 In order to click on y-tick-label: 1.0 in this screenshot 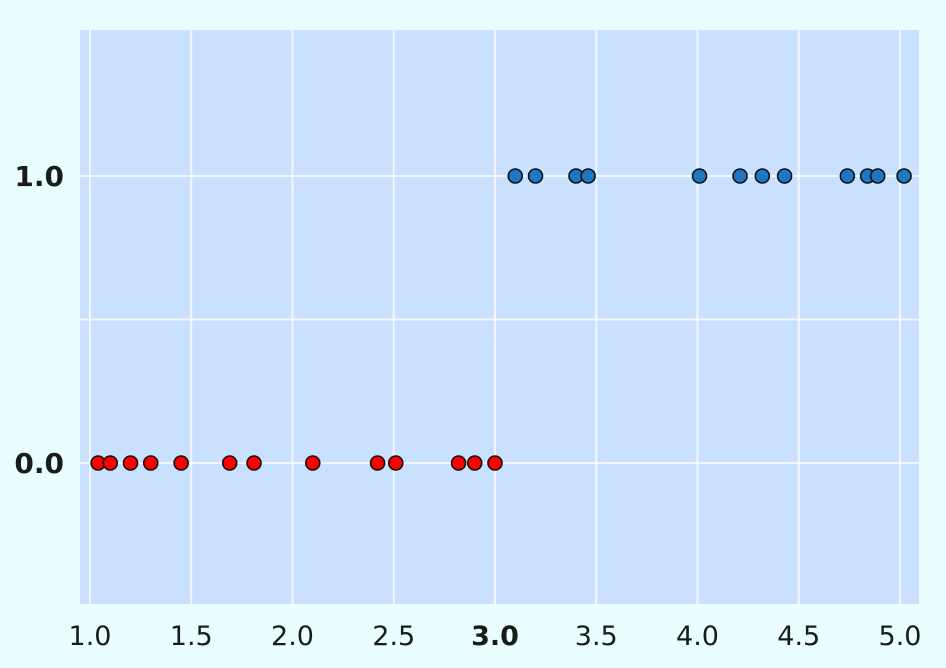, I will do `click(39, 176)`.